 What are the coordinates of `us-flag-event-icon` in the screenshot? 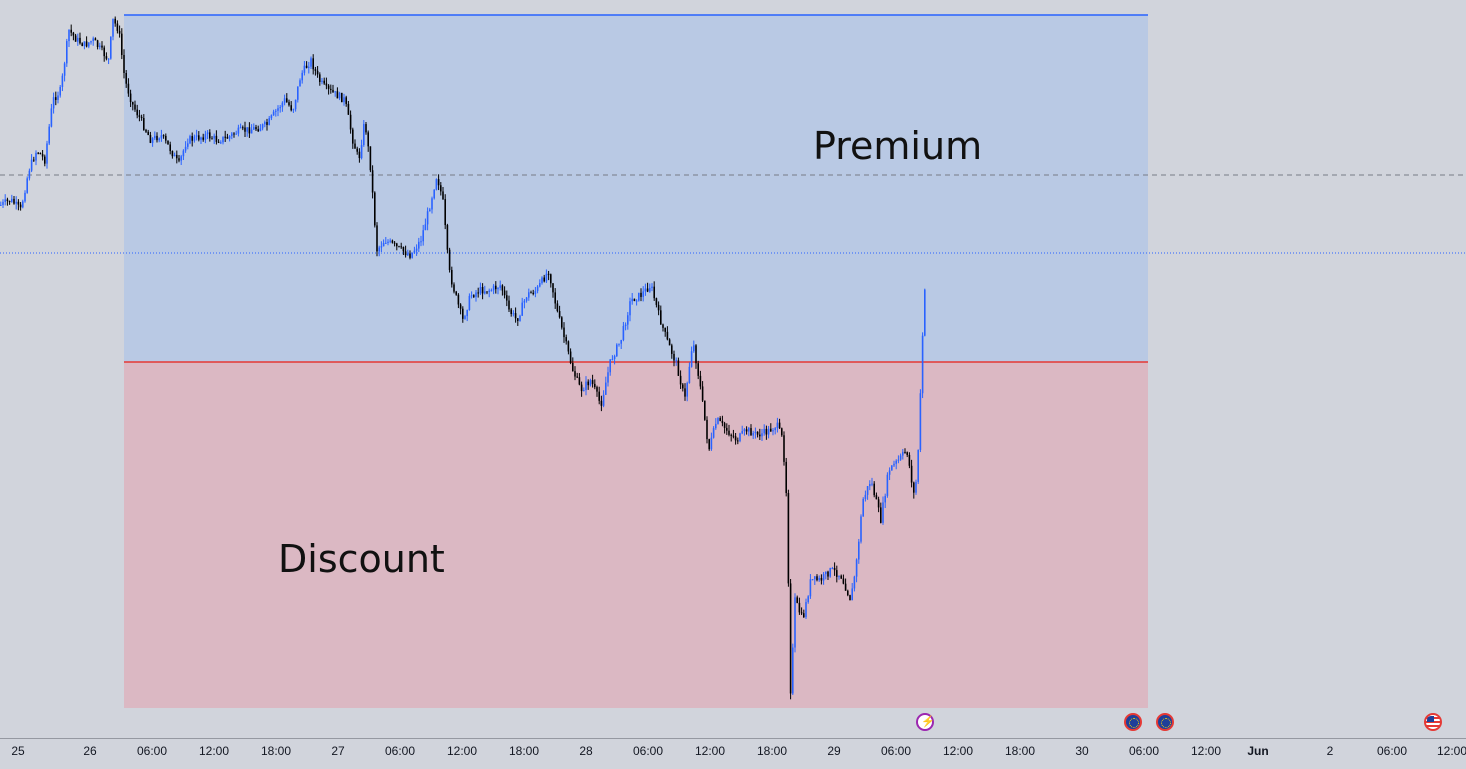 It's located at (1433, 722).